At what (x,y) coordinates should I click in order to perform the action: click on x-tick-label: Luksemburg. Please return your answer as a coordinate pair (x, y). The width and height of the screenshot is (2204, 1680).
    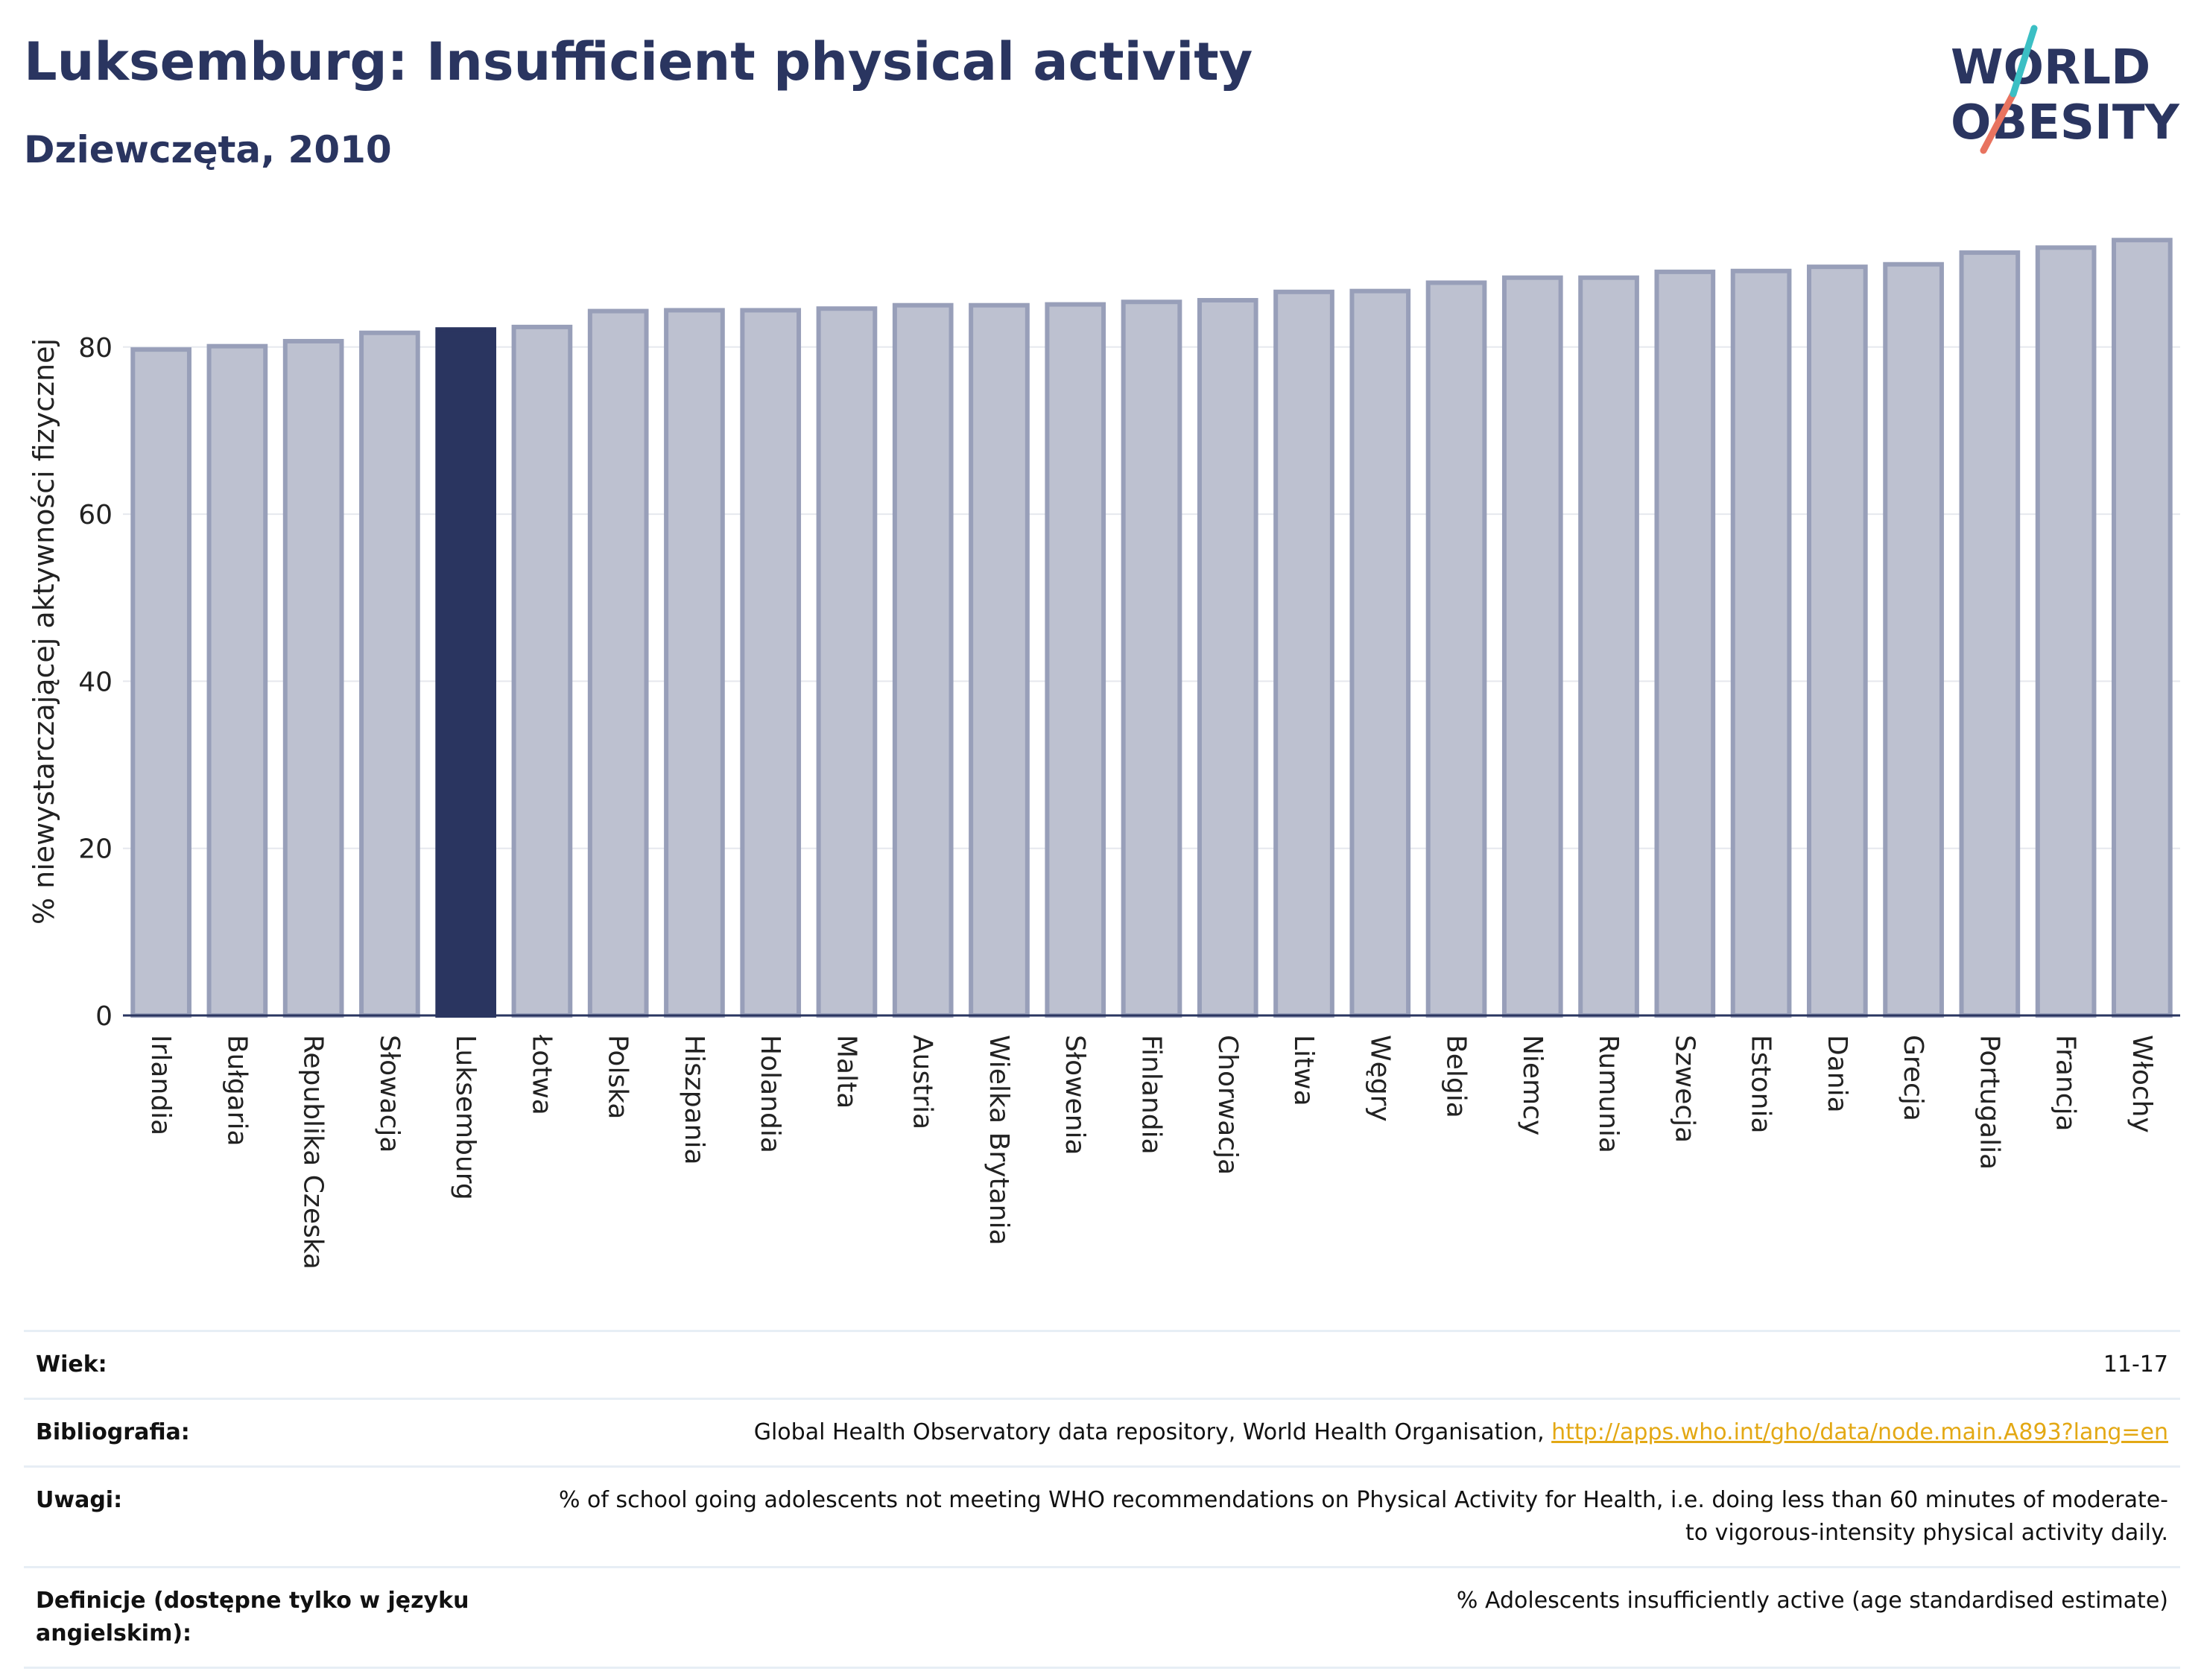
    Looking at the image, I should click on (465, 1117).